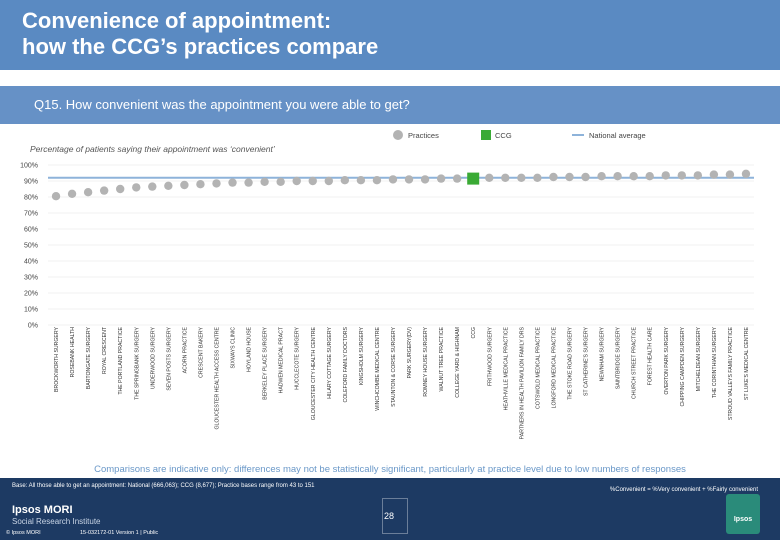 This screenshot has width=780, height=540. I want to click on x-tick-label: STAUNTON & CORSE SURGERY, so click(394, 366).